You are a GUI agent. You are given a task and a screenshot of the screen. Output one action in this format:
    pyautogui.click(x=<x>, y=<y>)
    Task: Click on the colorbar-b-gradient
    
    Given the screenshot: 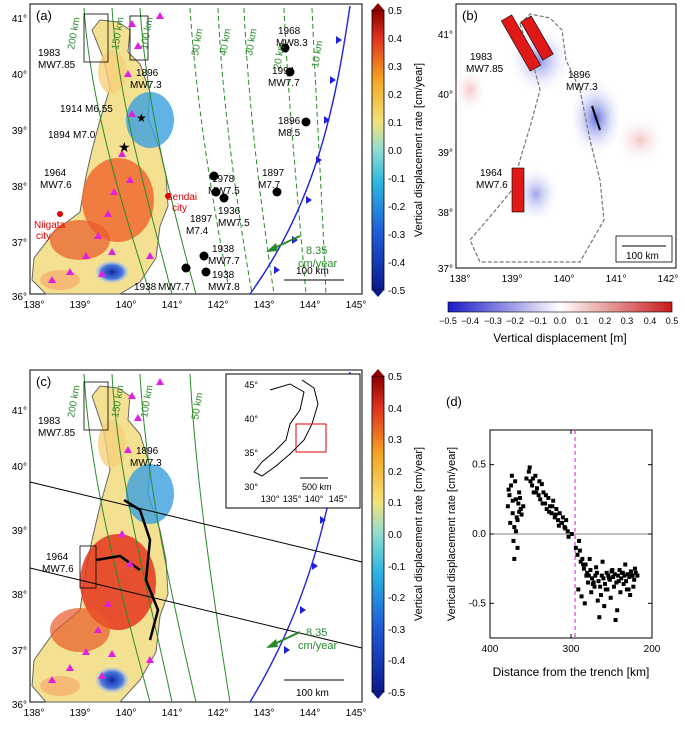 What is the action you would take?
    pyautogui.click(x=560, y=307)
    